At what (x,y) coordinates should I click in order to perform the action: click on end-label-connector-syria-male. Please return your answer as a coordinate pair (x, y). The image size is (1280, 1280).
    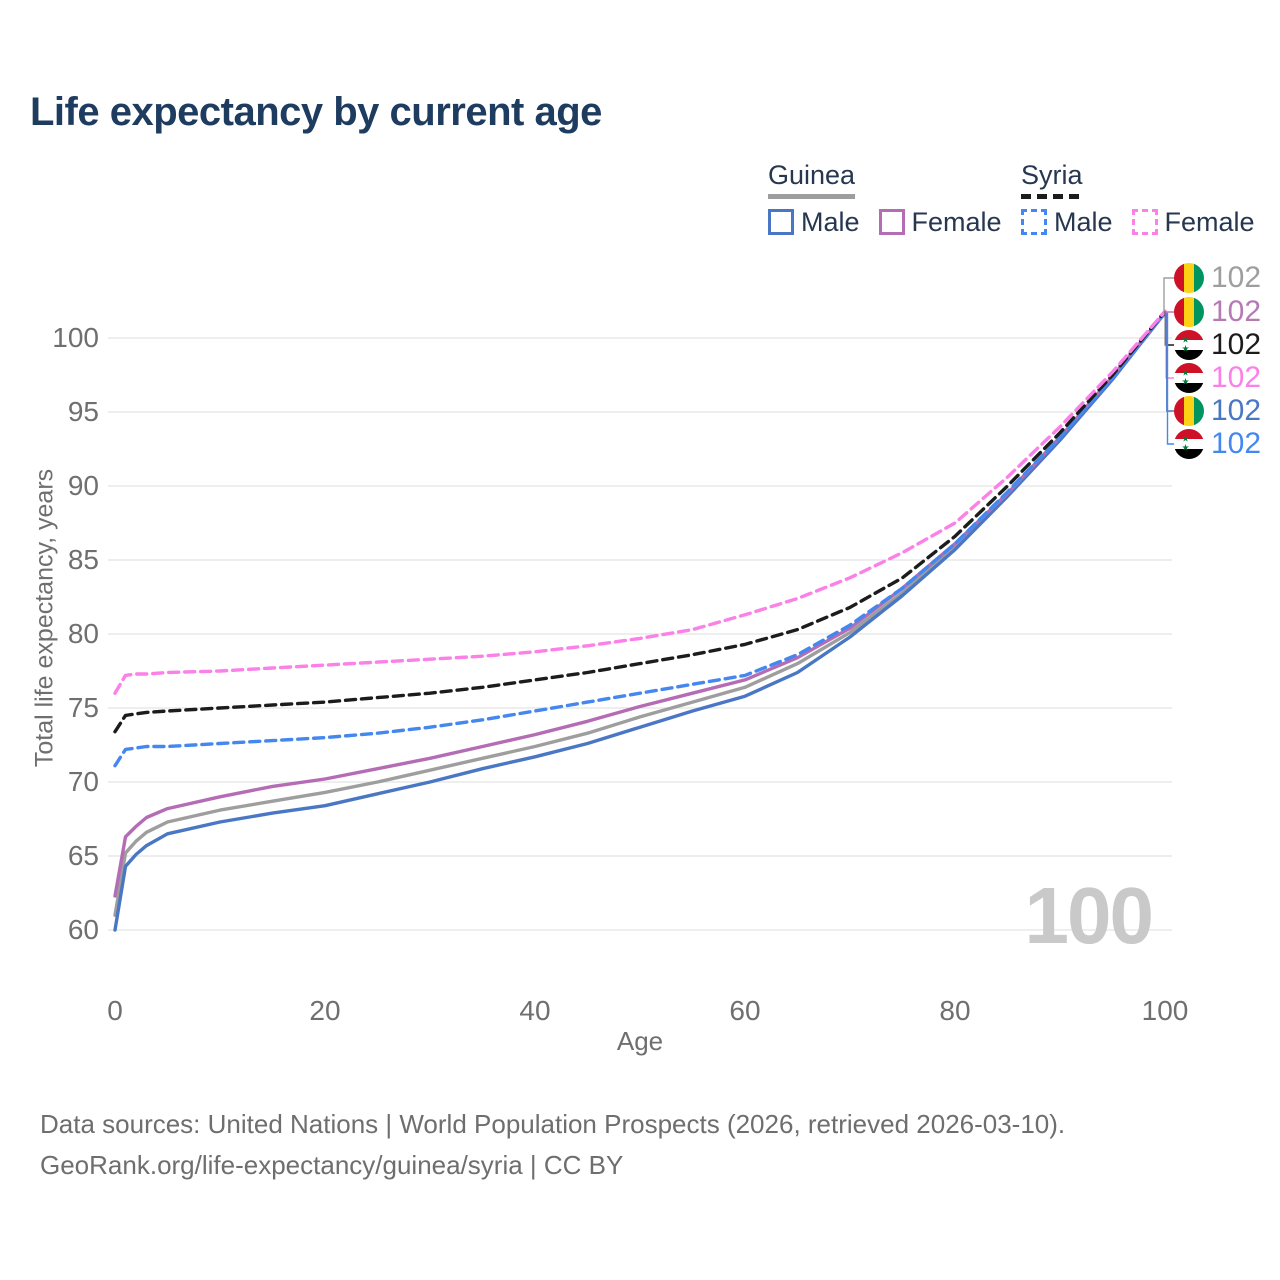
    Looking at the image, I should click on (1171, 378).